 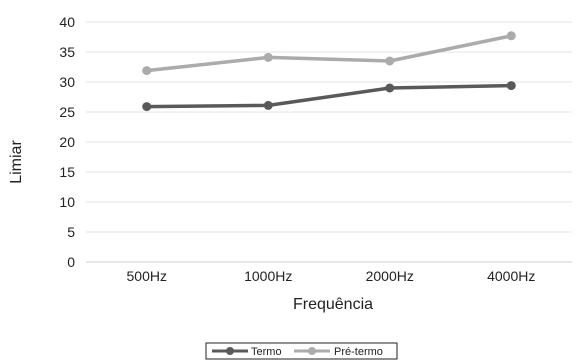 I want to click on x-tick-label-2000Hz: 2000Hz, so click(x=390, y=276).